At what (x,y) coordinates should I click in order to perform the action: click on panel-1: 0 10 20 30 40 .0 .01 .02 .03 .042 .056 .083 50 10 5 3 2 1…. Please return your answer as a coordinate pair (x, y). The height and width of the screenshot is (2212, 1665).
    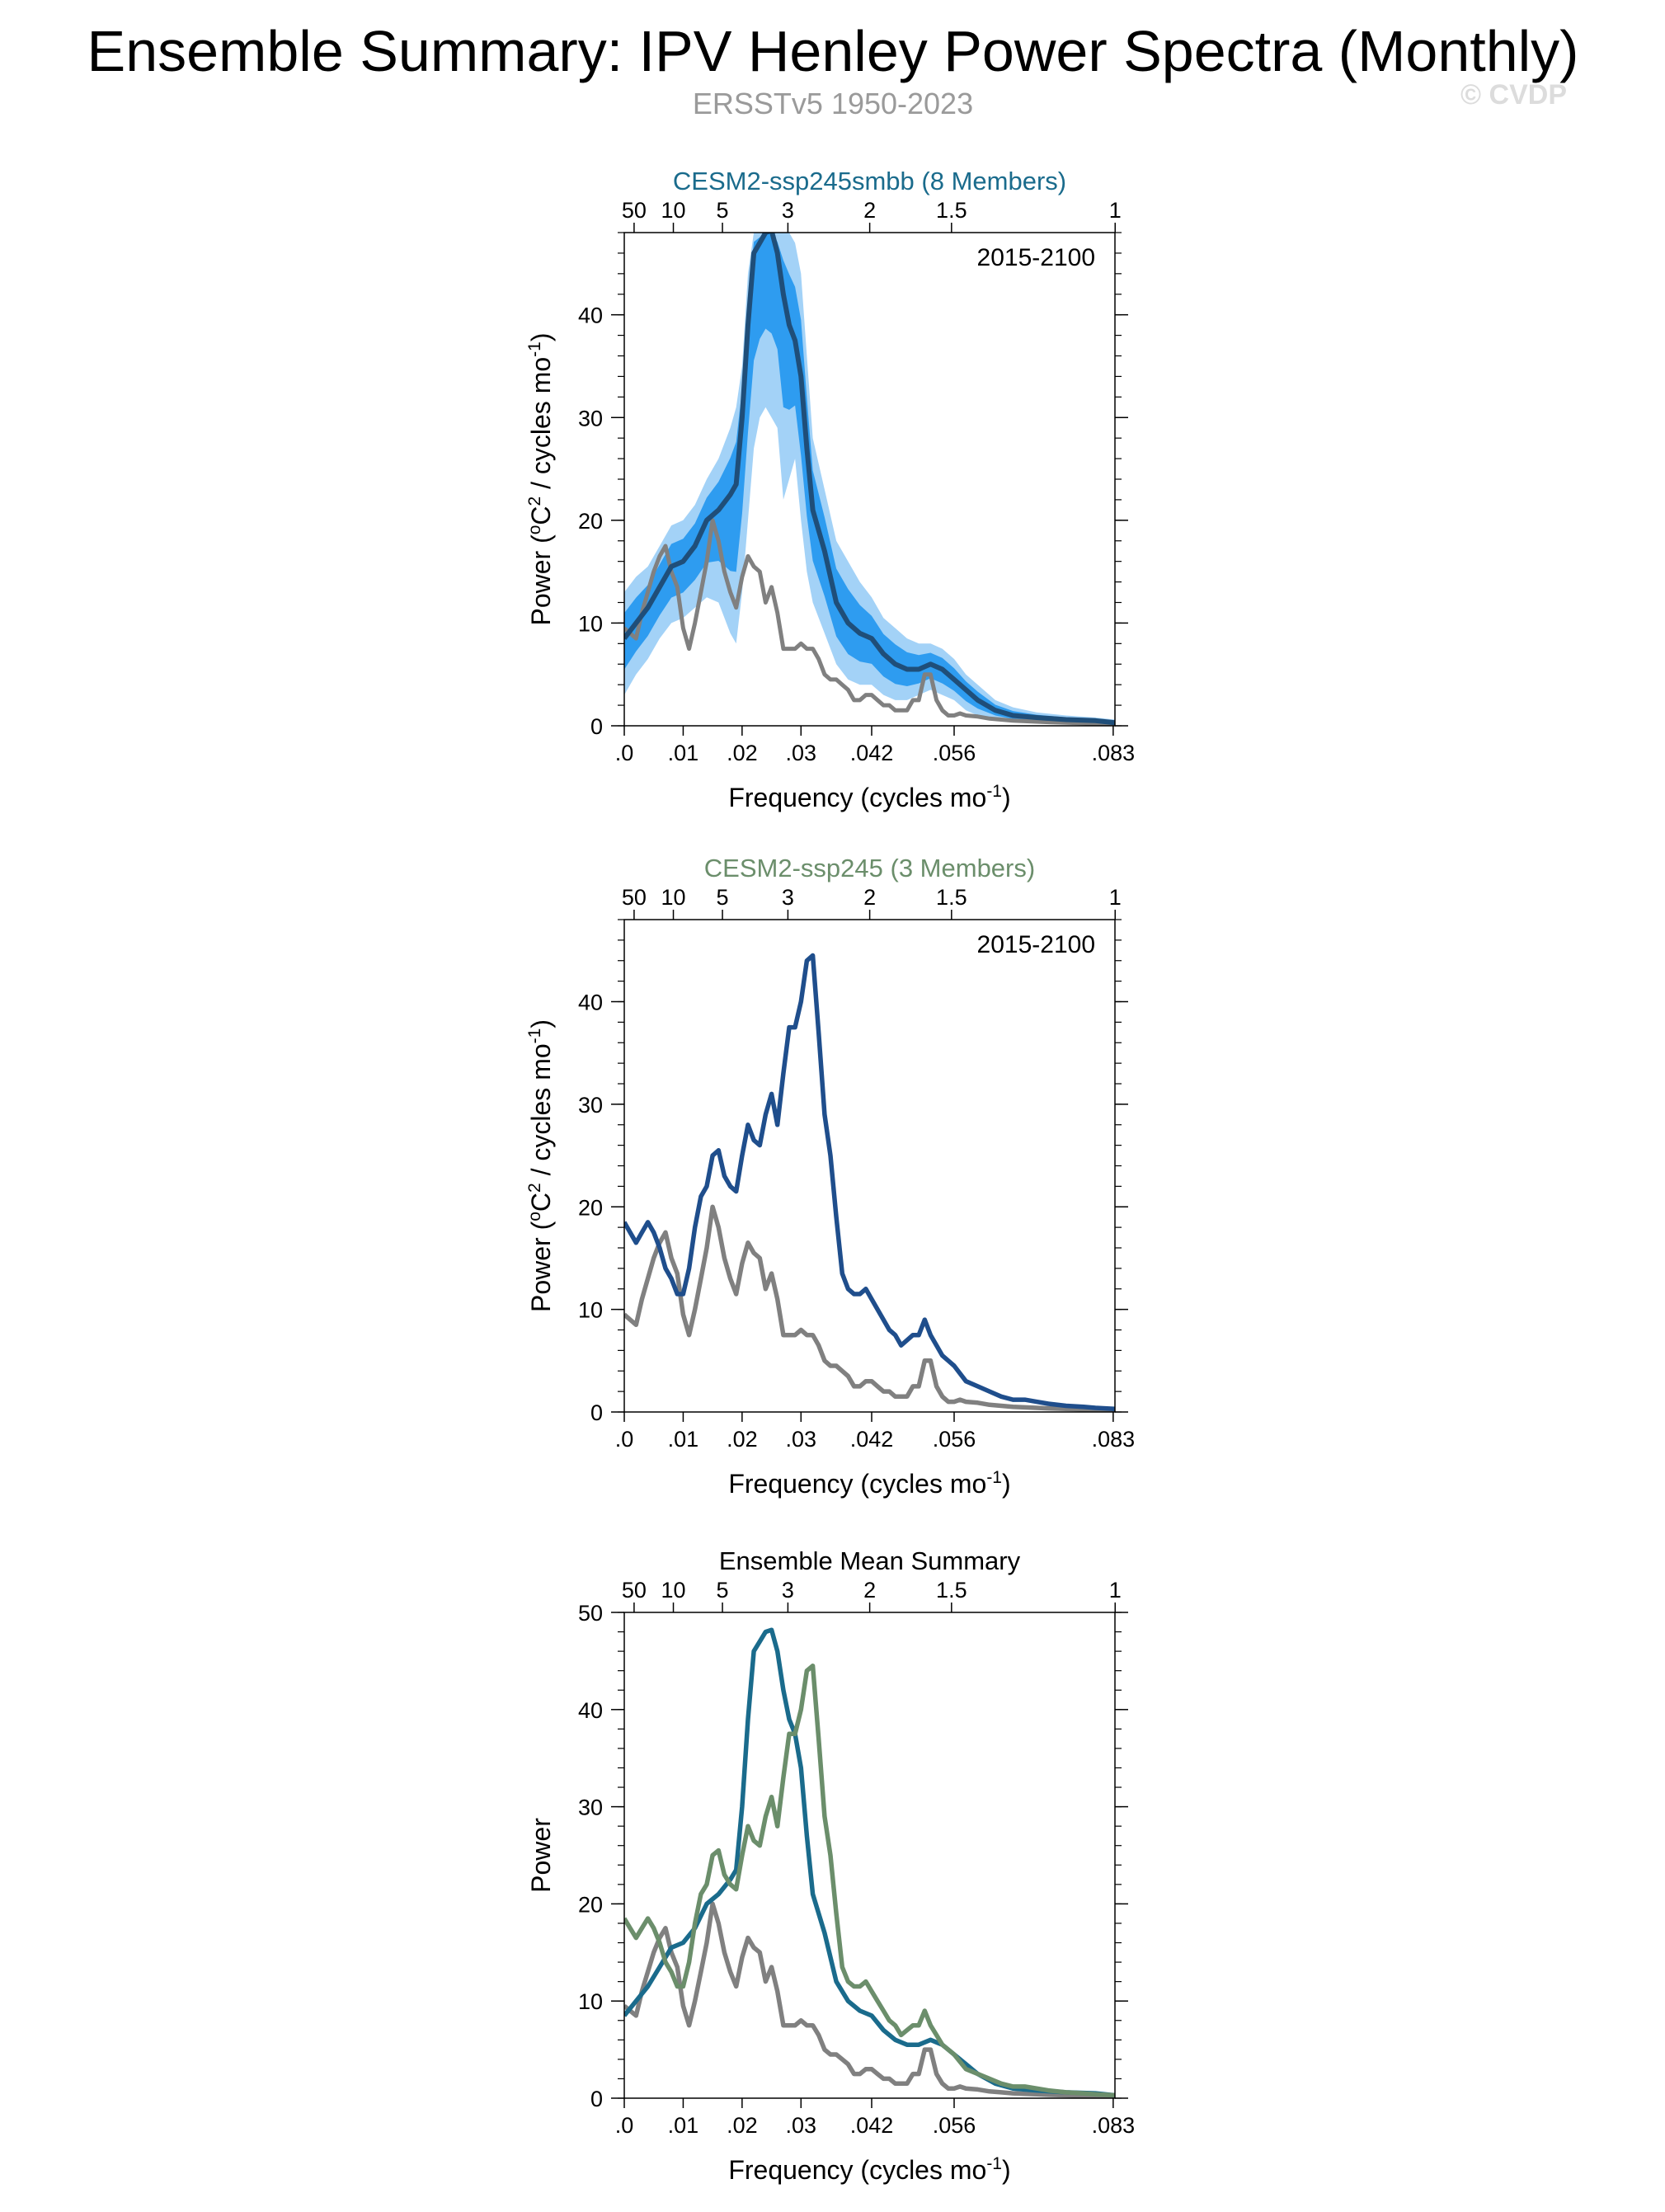
    Looking at the image, I should click on (830, 489).